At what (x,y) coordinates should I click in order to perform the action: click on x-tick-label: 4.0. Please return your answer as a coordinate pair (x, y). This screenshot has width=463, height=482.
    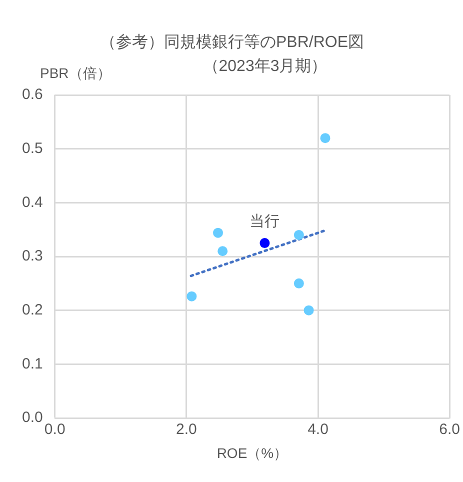
    Looking at the image, I should click on (318, 429).